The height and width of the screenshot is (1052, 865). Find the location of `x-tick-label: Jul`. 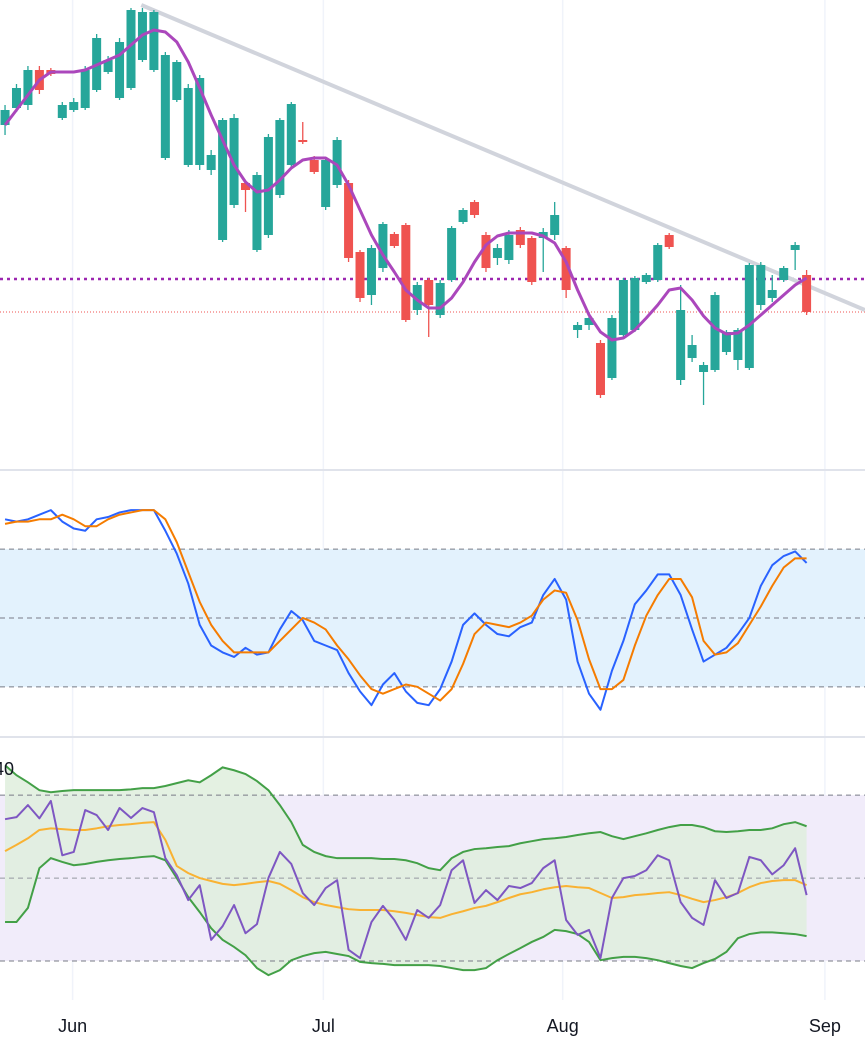

x-tick-label: Jul is located at coordinates (323, 1026).